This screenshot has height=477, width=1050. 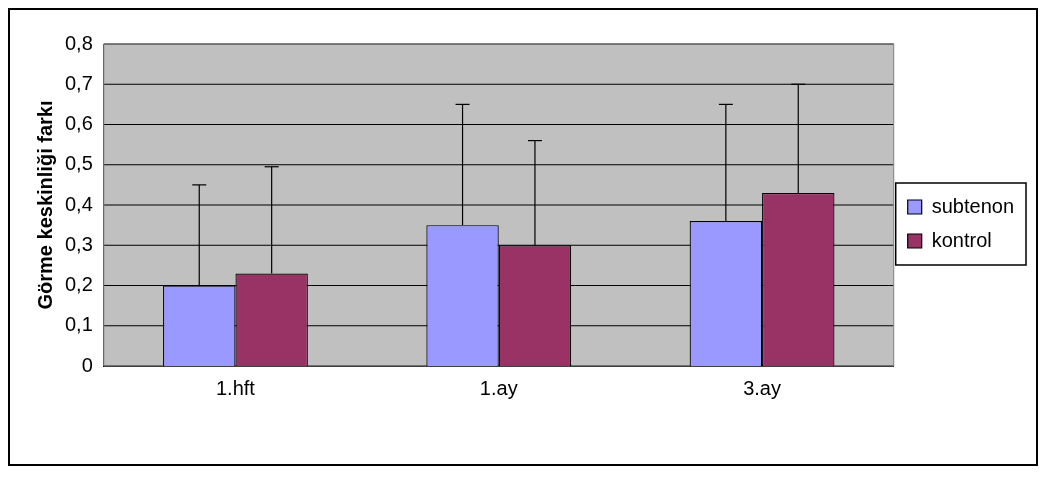 What do you see at coordinates (78, 163) in the screenshot?
I see `y-tick-label: 0,5` at bounding box center [78, 163].